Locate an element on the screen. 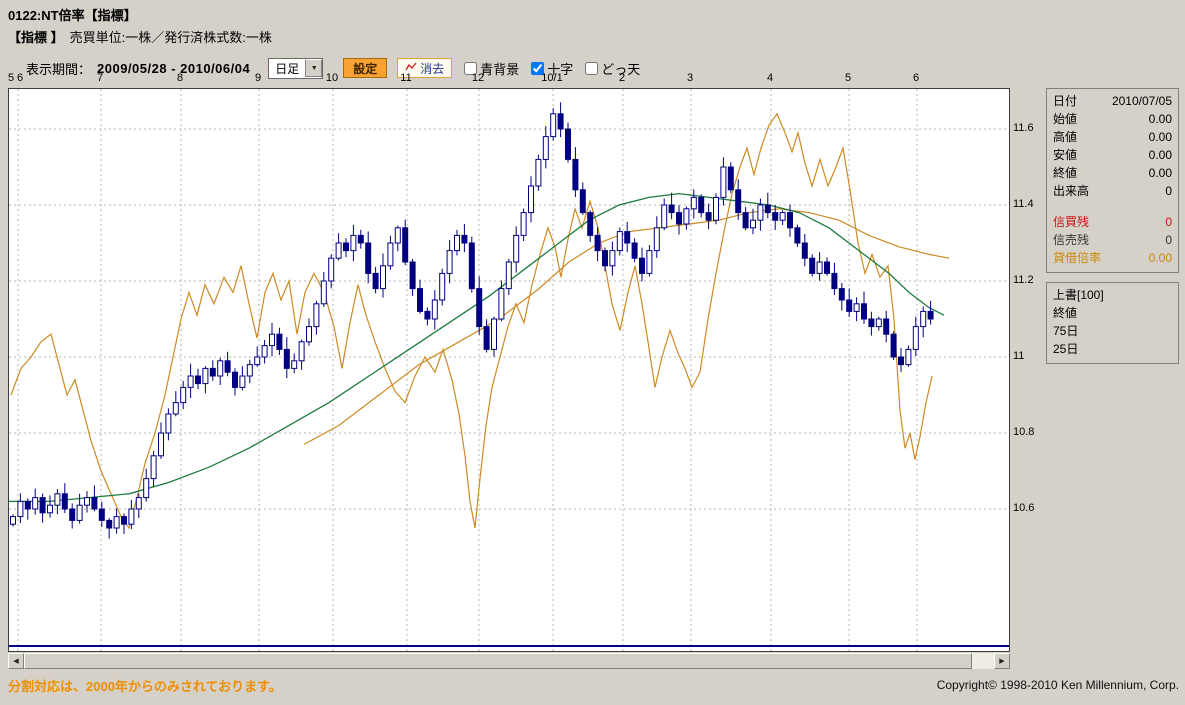 This screenshot has height=705, width=1185. y-axis-labels: 11.6 11.4 11.2 11 10.8 10.6 is located at coordinates (1030, 369).